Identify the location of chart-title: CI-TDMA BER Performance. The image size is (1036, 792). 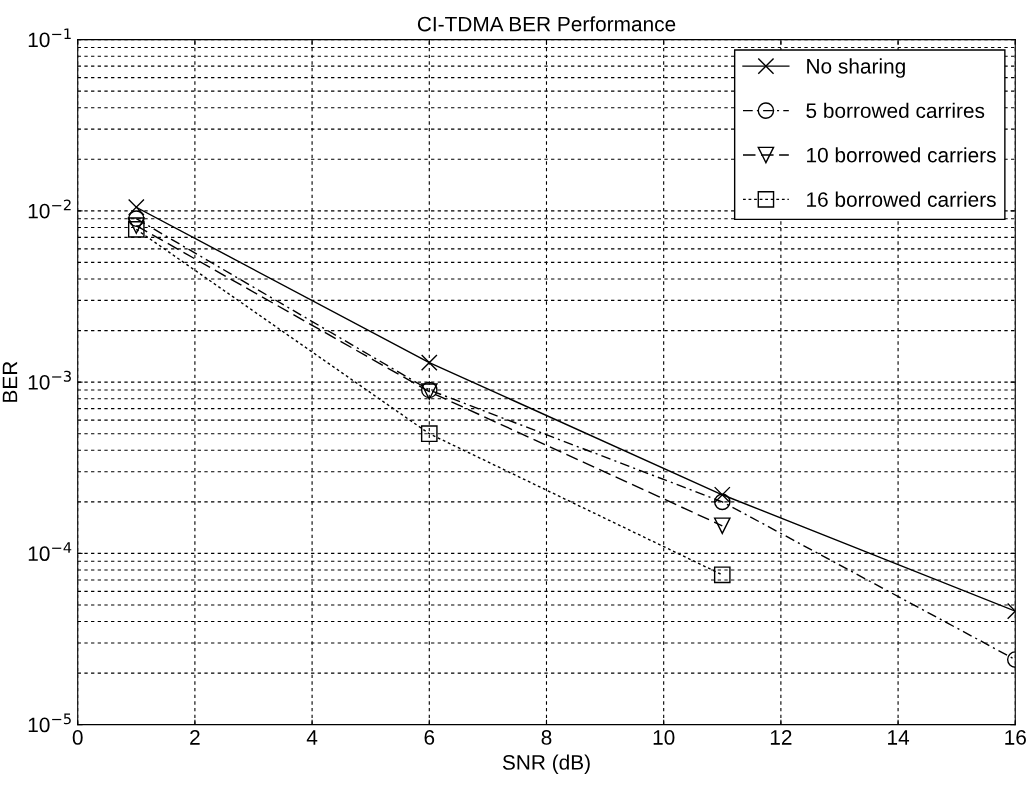
(546, 24).